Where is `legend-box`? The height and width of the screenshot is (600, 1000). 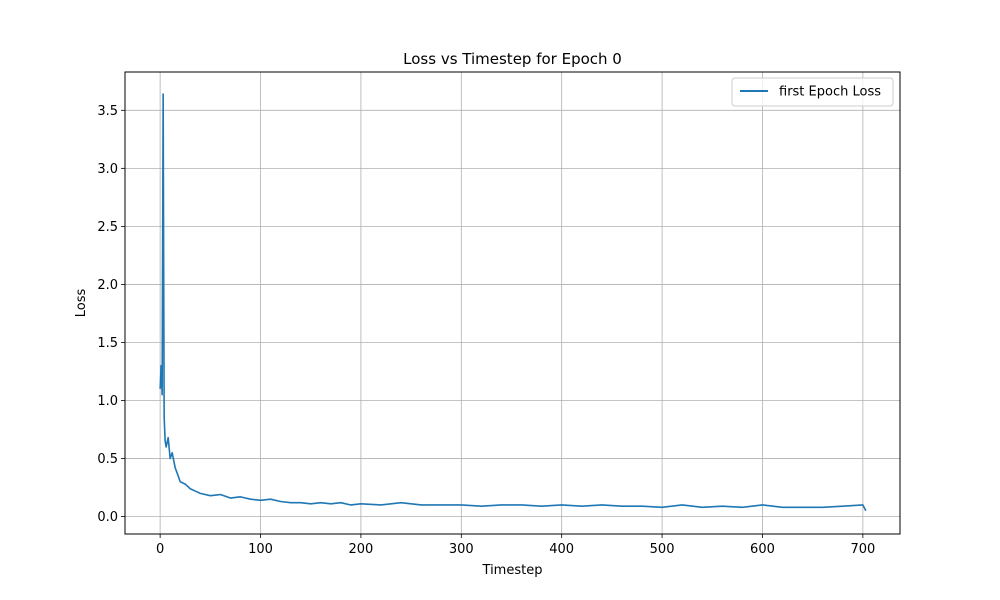
legend-box is located at coordinates (812, 92).